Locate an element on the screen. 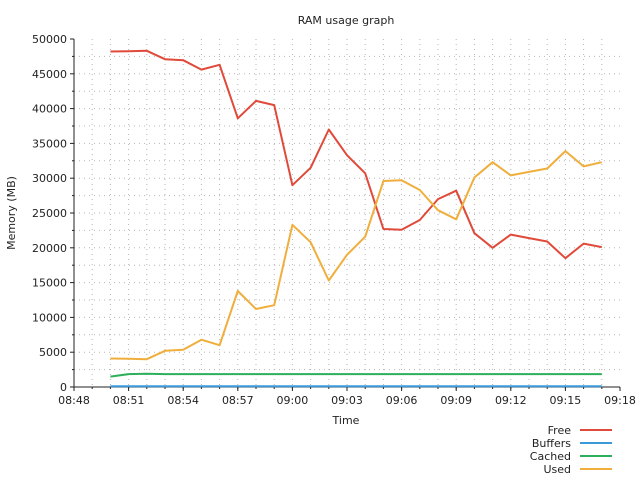  y-tick-label: 20000 is located at coordinates (49, 248).